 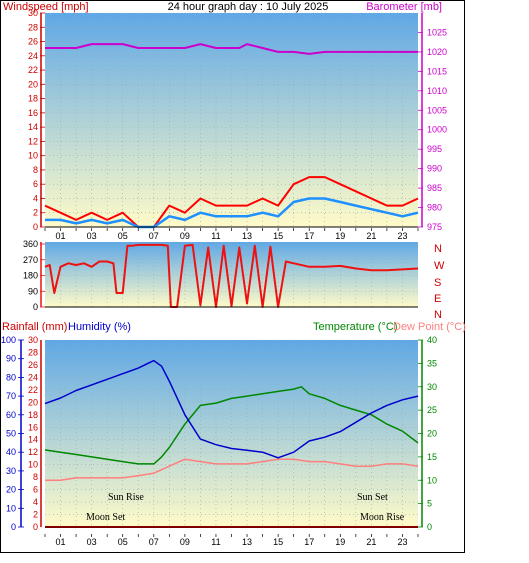 What do you see at coordinates (429, 527) in the screenshot?
I see `temperature-y-tick-label: 0` at bounding box center [429, 527].